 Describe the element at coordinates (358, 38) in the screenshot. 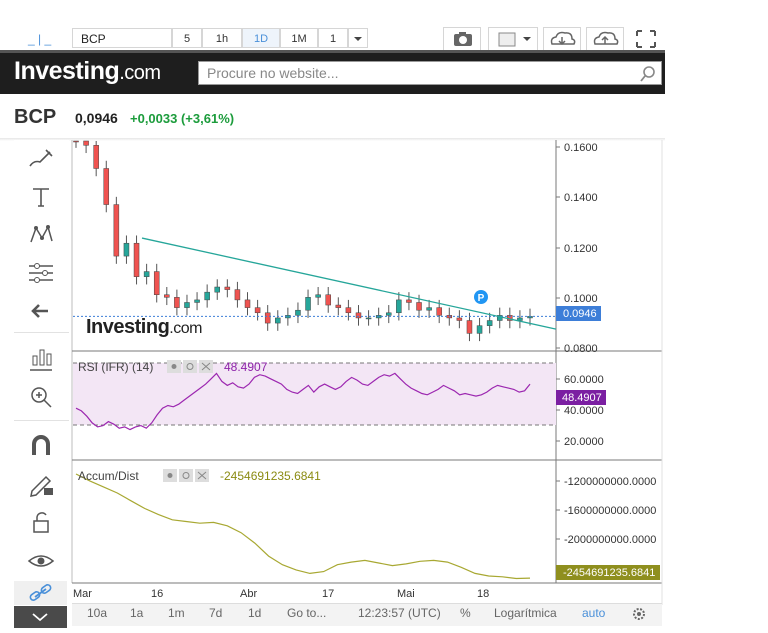

I see `interval-dropdown-button` at that location.